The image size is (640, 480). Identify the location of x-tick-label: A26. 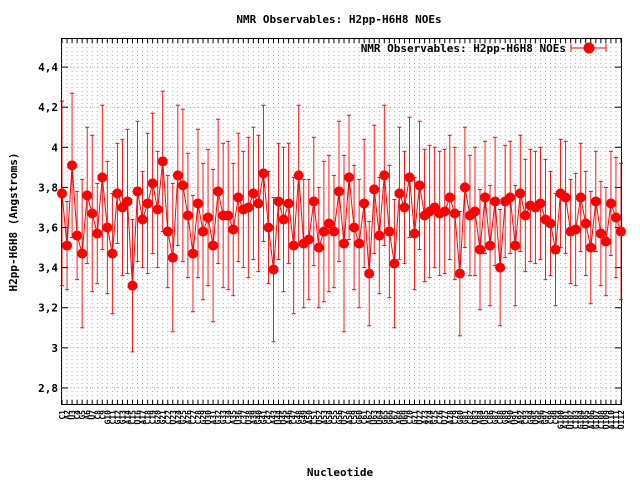
(188, 417).